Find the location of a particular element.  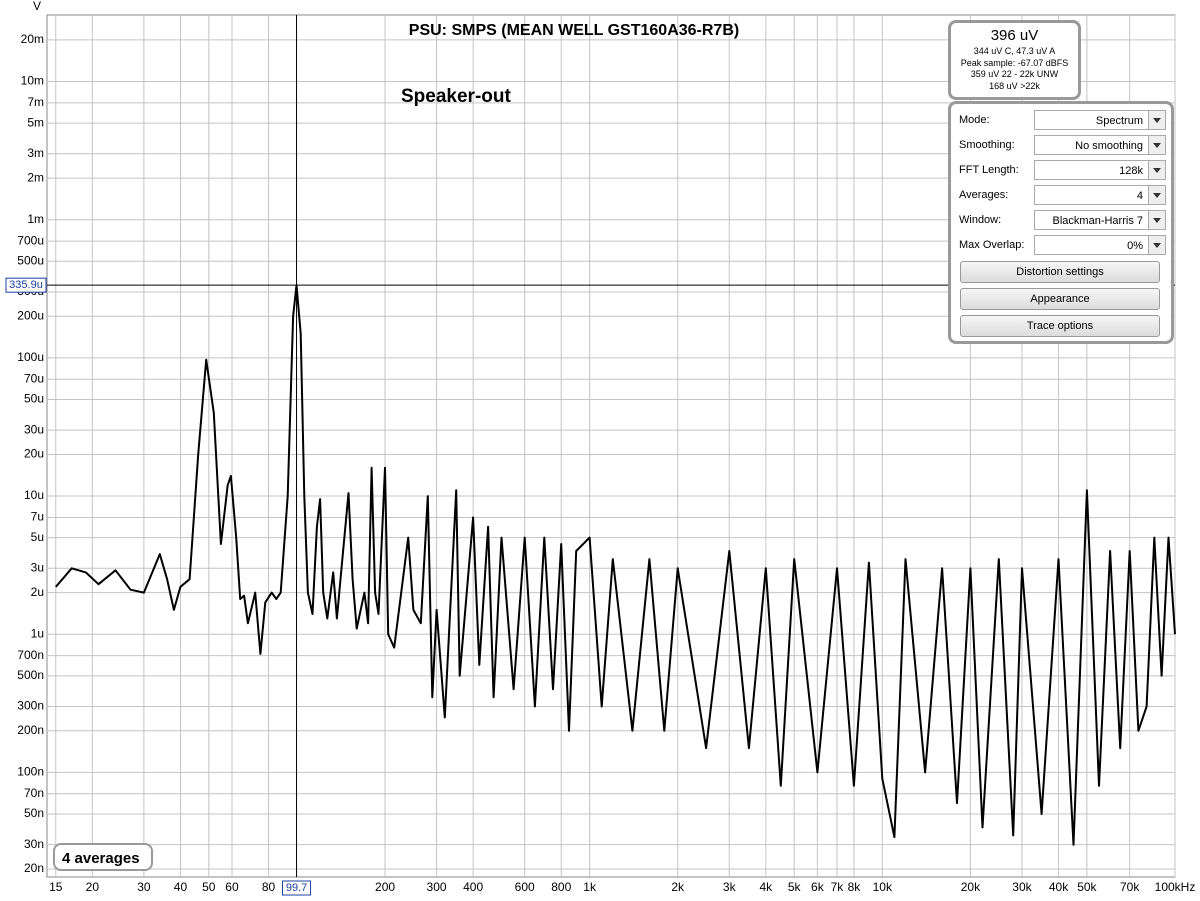

control-row: Mode: Spectrum is located at coordinates (1062, 120).